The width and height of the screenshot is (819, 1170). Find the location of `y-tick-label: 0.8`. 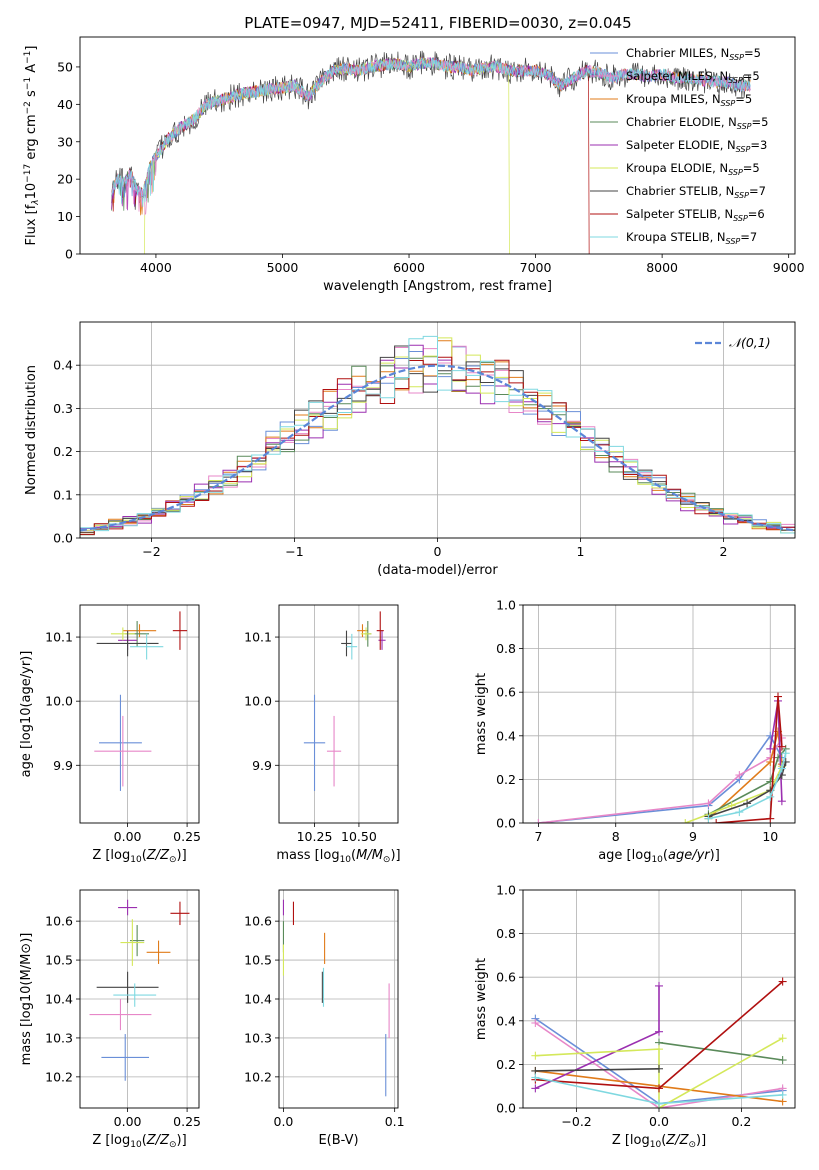

y-tick-label: 0.8 is located at coordinates (506, 933).